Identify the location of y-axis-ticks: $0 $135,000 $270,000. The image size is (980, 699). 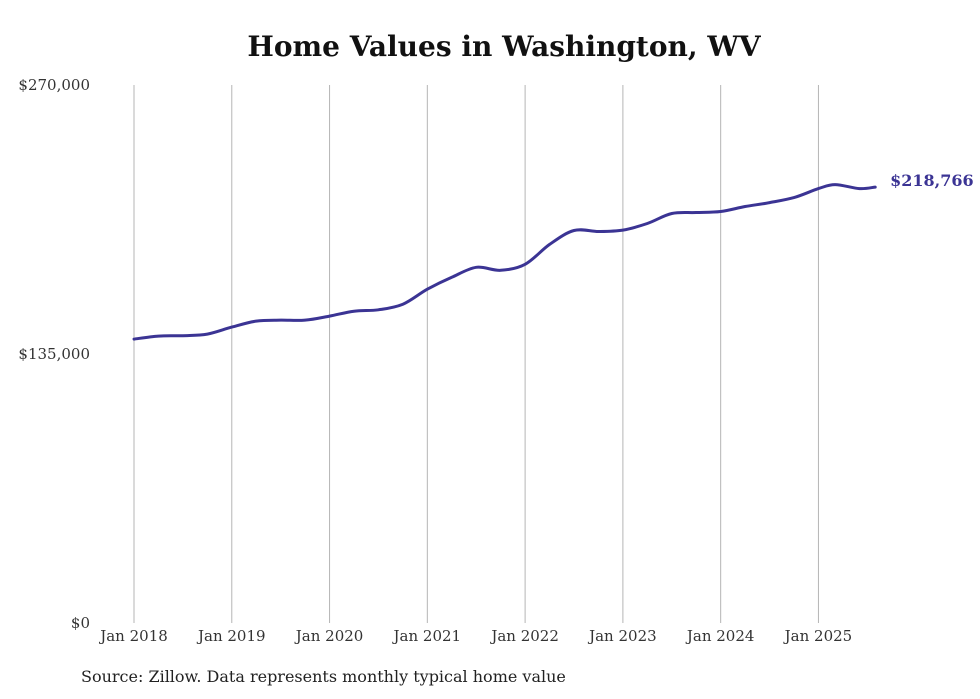
(54, 354).